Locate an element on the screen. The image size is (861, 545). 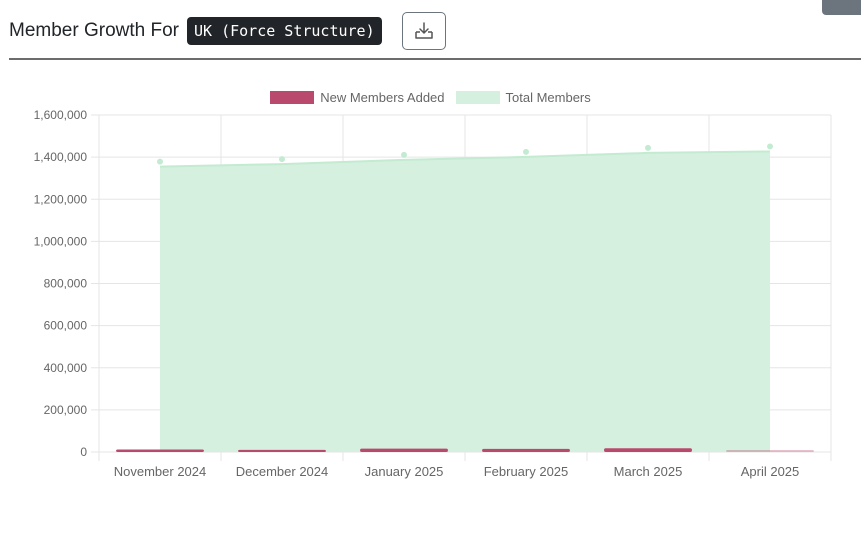
y-tick-label: 800,000 is located at coordinates (66, 284).